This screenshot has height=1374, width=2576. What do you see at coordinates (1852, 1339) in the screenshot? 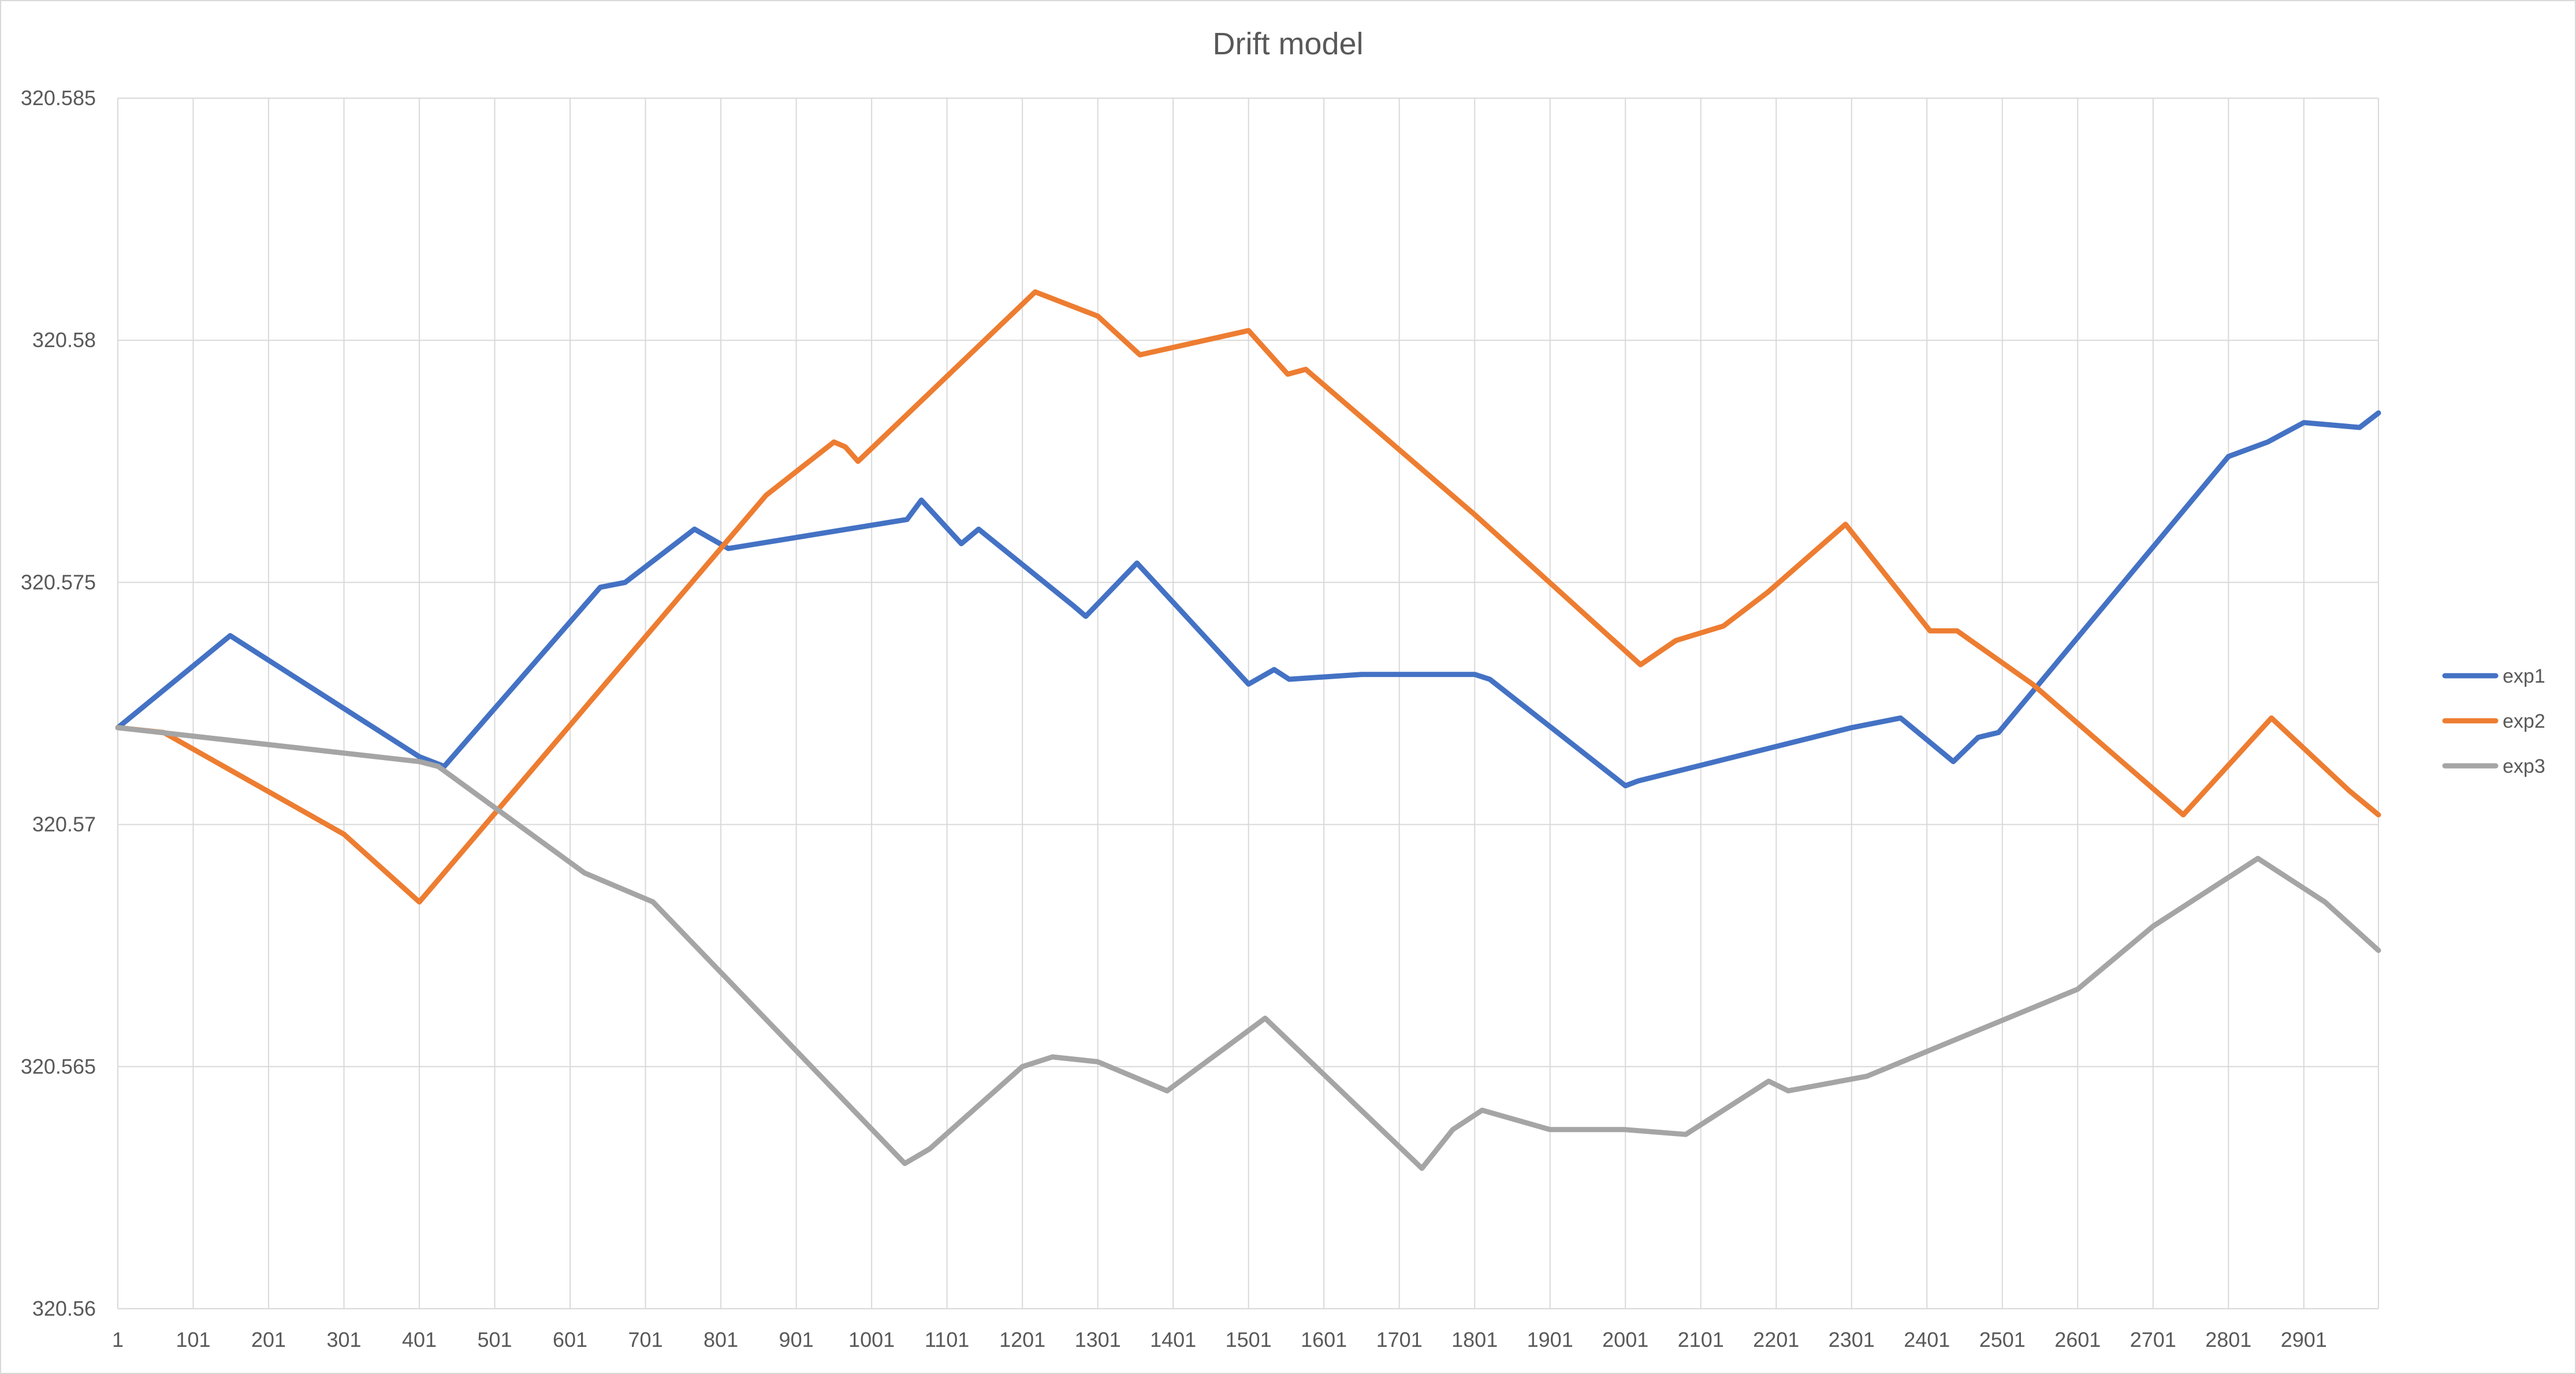
I see `x-tick-label: 2301` at bounding box center [1852, 1339].